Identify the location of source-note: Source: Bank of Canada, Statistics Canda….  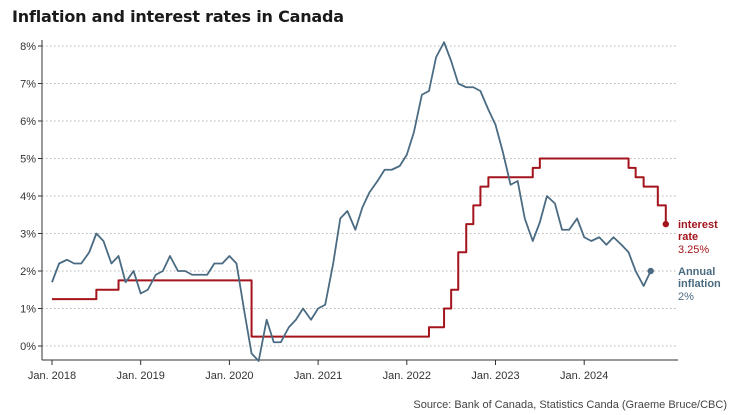
(570, 405).